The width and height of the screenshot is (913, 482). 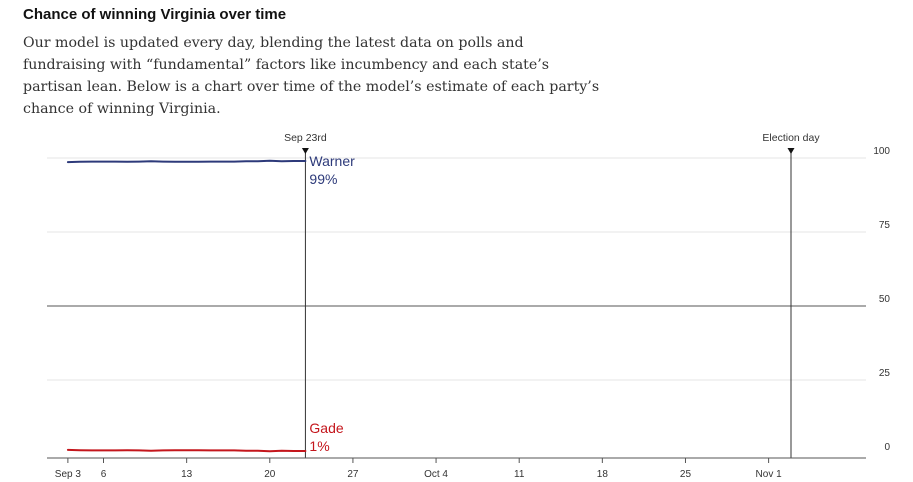 What do you see at coordinates (456, 468) in the screenshot?
I see `x-axis: Sep 3 6 13 20 27 Oct 4 11 18 25 Nov 1` at bounding box center [456, 468].